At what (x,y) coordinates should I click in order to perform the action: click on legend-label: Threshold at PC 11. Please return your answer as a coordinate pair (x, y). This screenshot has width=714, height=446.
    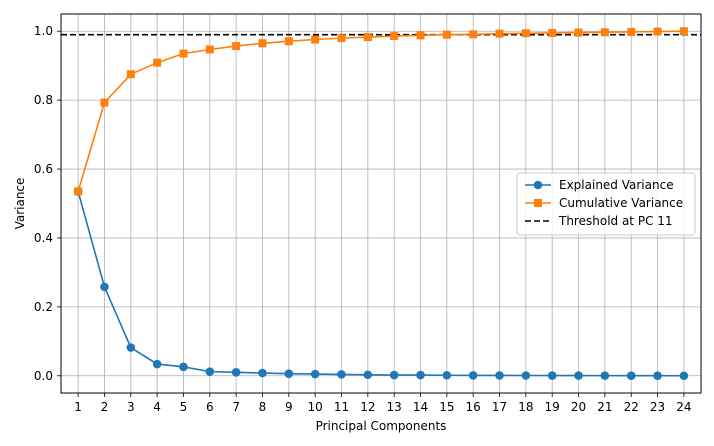
    Looking at the image, I should click on (615, 221).